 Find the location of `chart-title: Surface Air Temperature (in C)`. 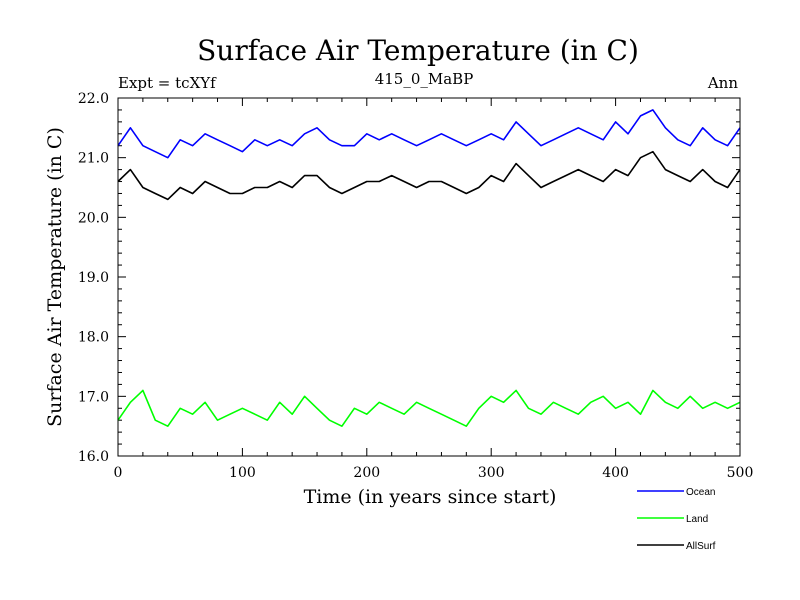

chart-title: Surface Air Temperature (in C) is located at coordinates (418, 50).